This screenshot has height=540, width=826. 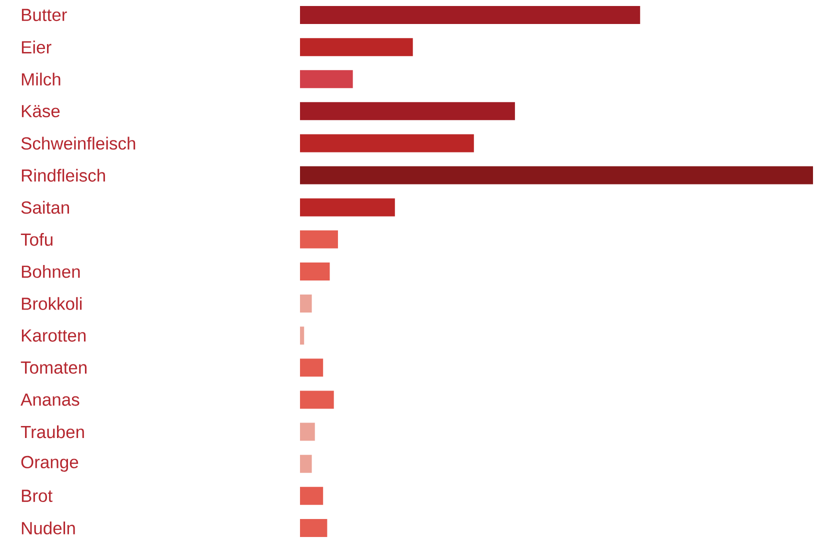 I want to click on y-tick-label: Milch, so click(x=41, y=79).